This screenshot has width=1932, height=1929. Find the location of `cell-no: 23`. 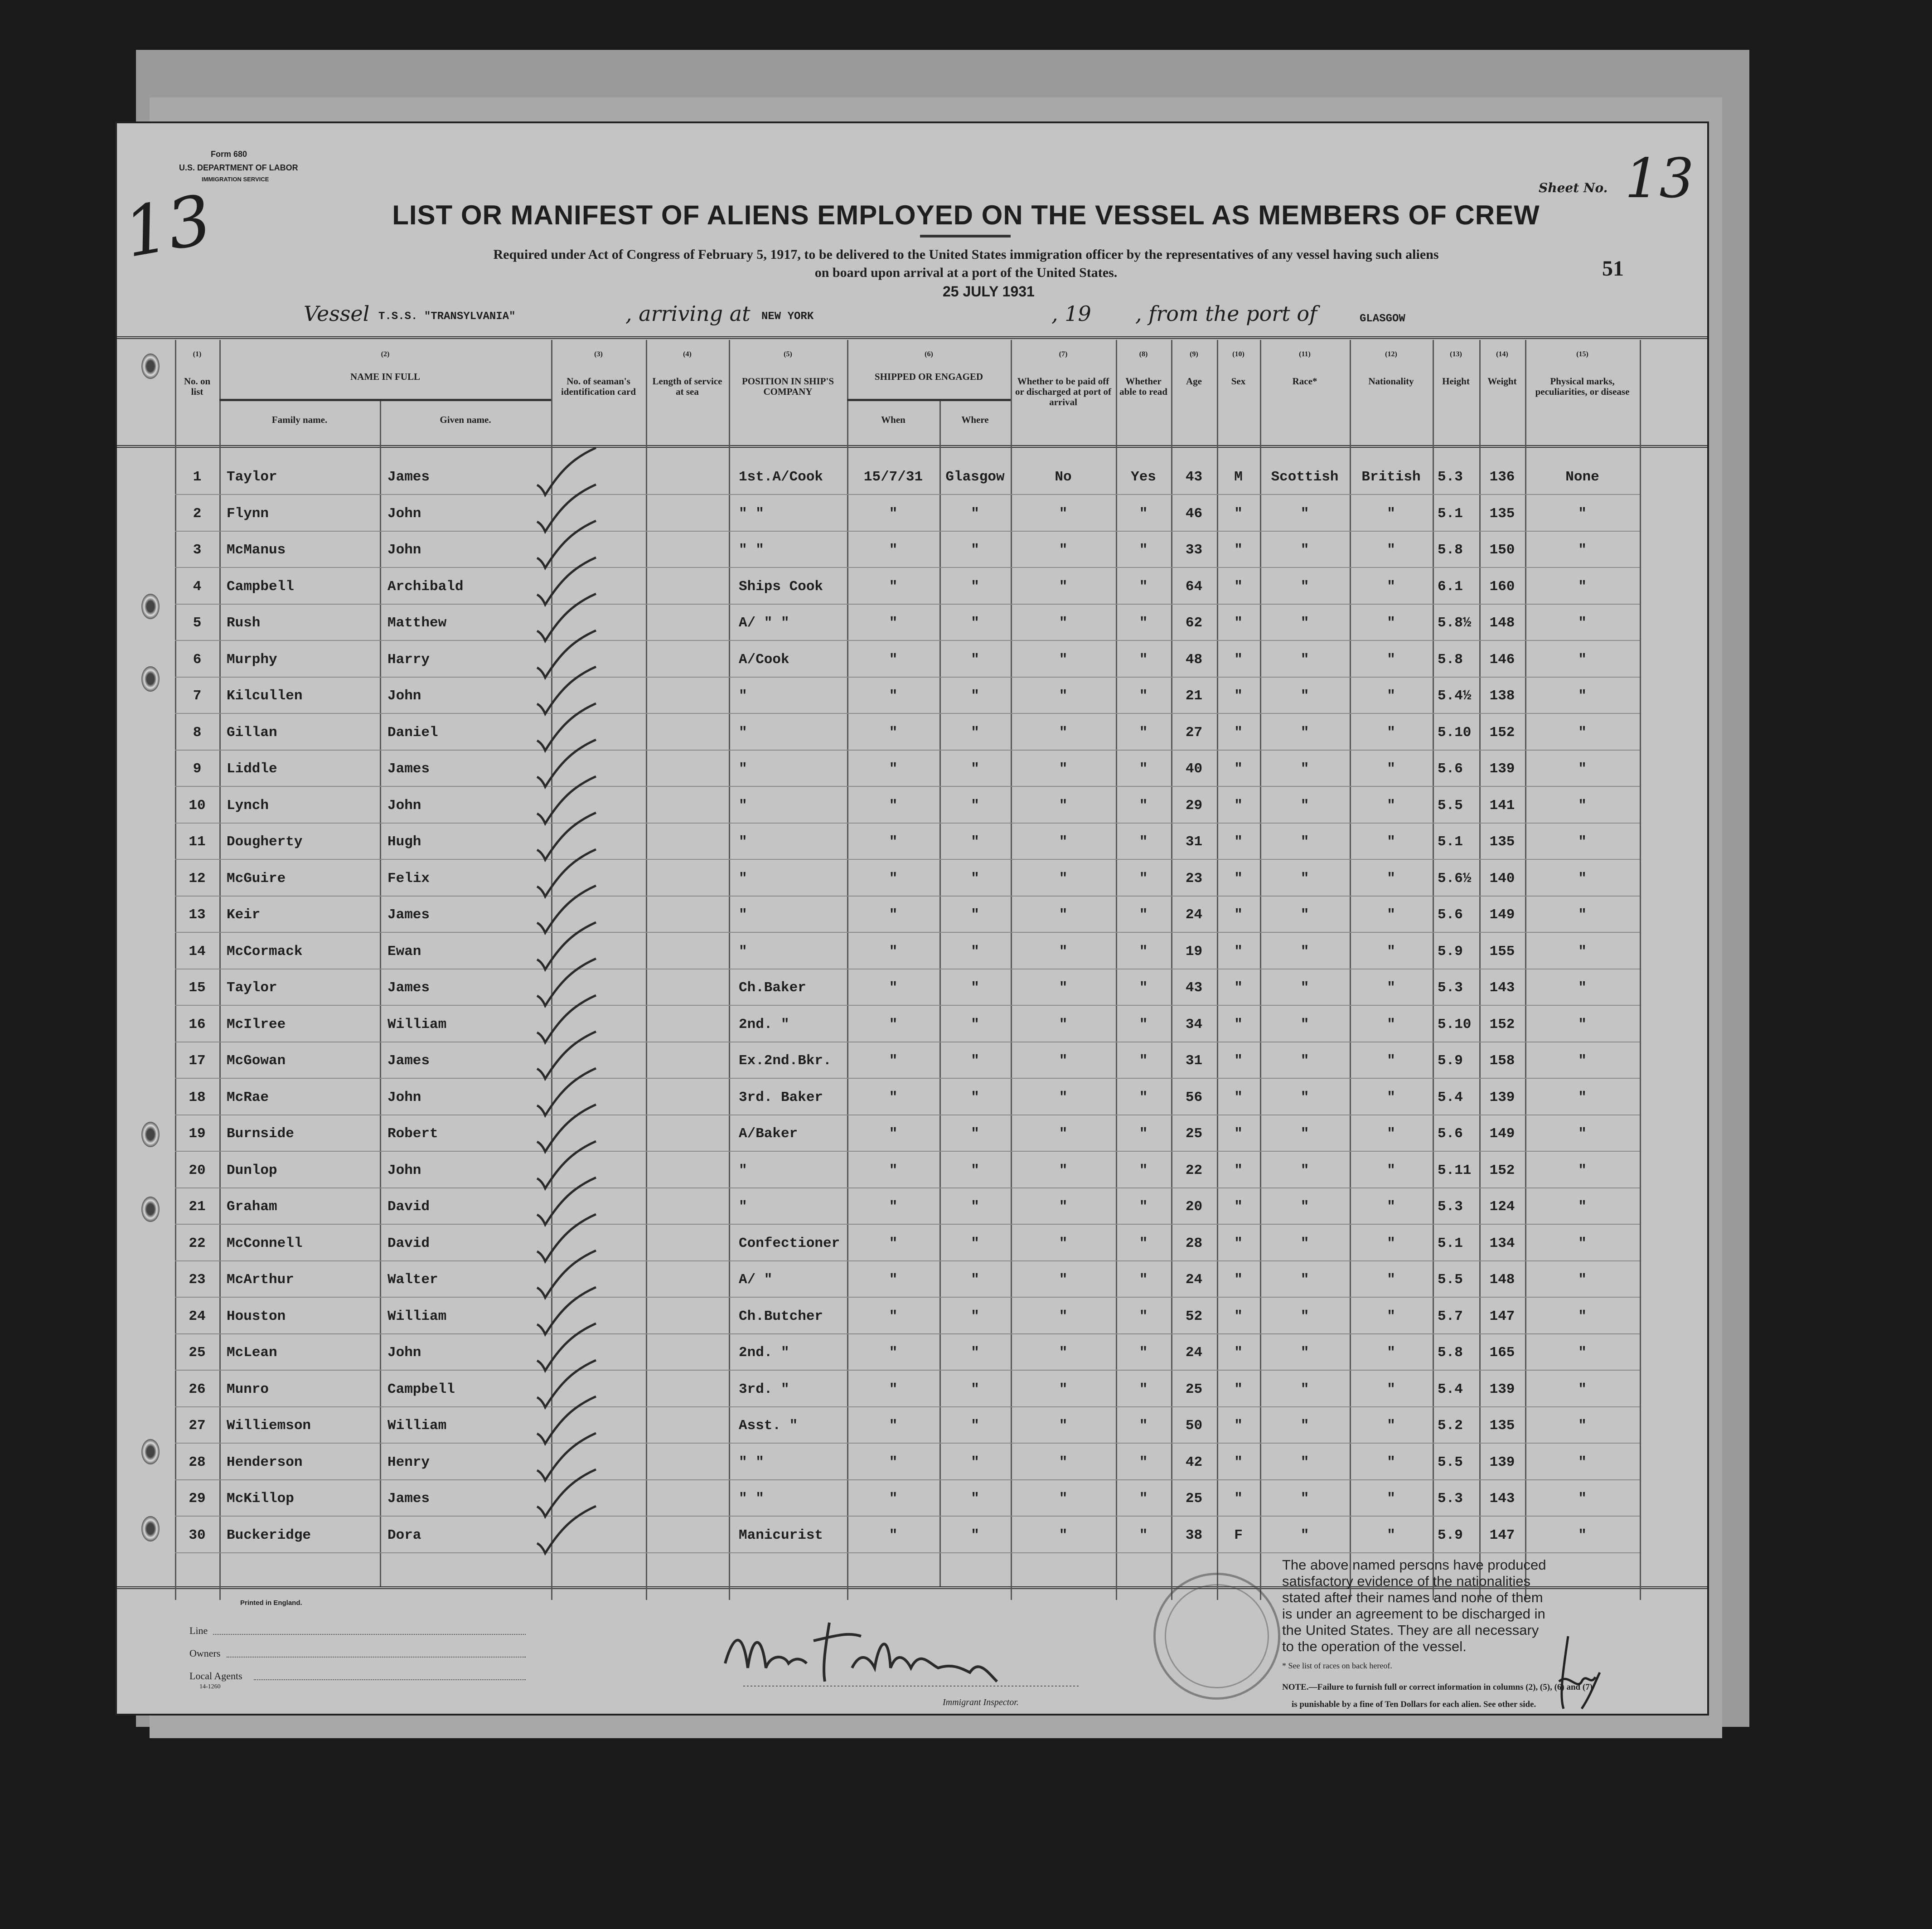

cell-no: 23 is located at coordinates (197, 1280).